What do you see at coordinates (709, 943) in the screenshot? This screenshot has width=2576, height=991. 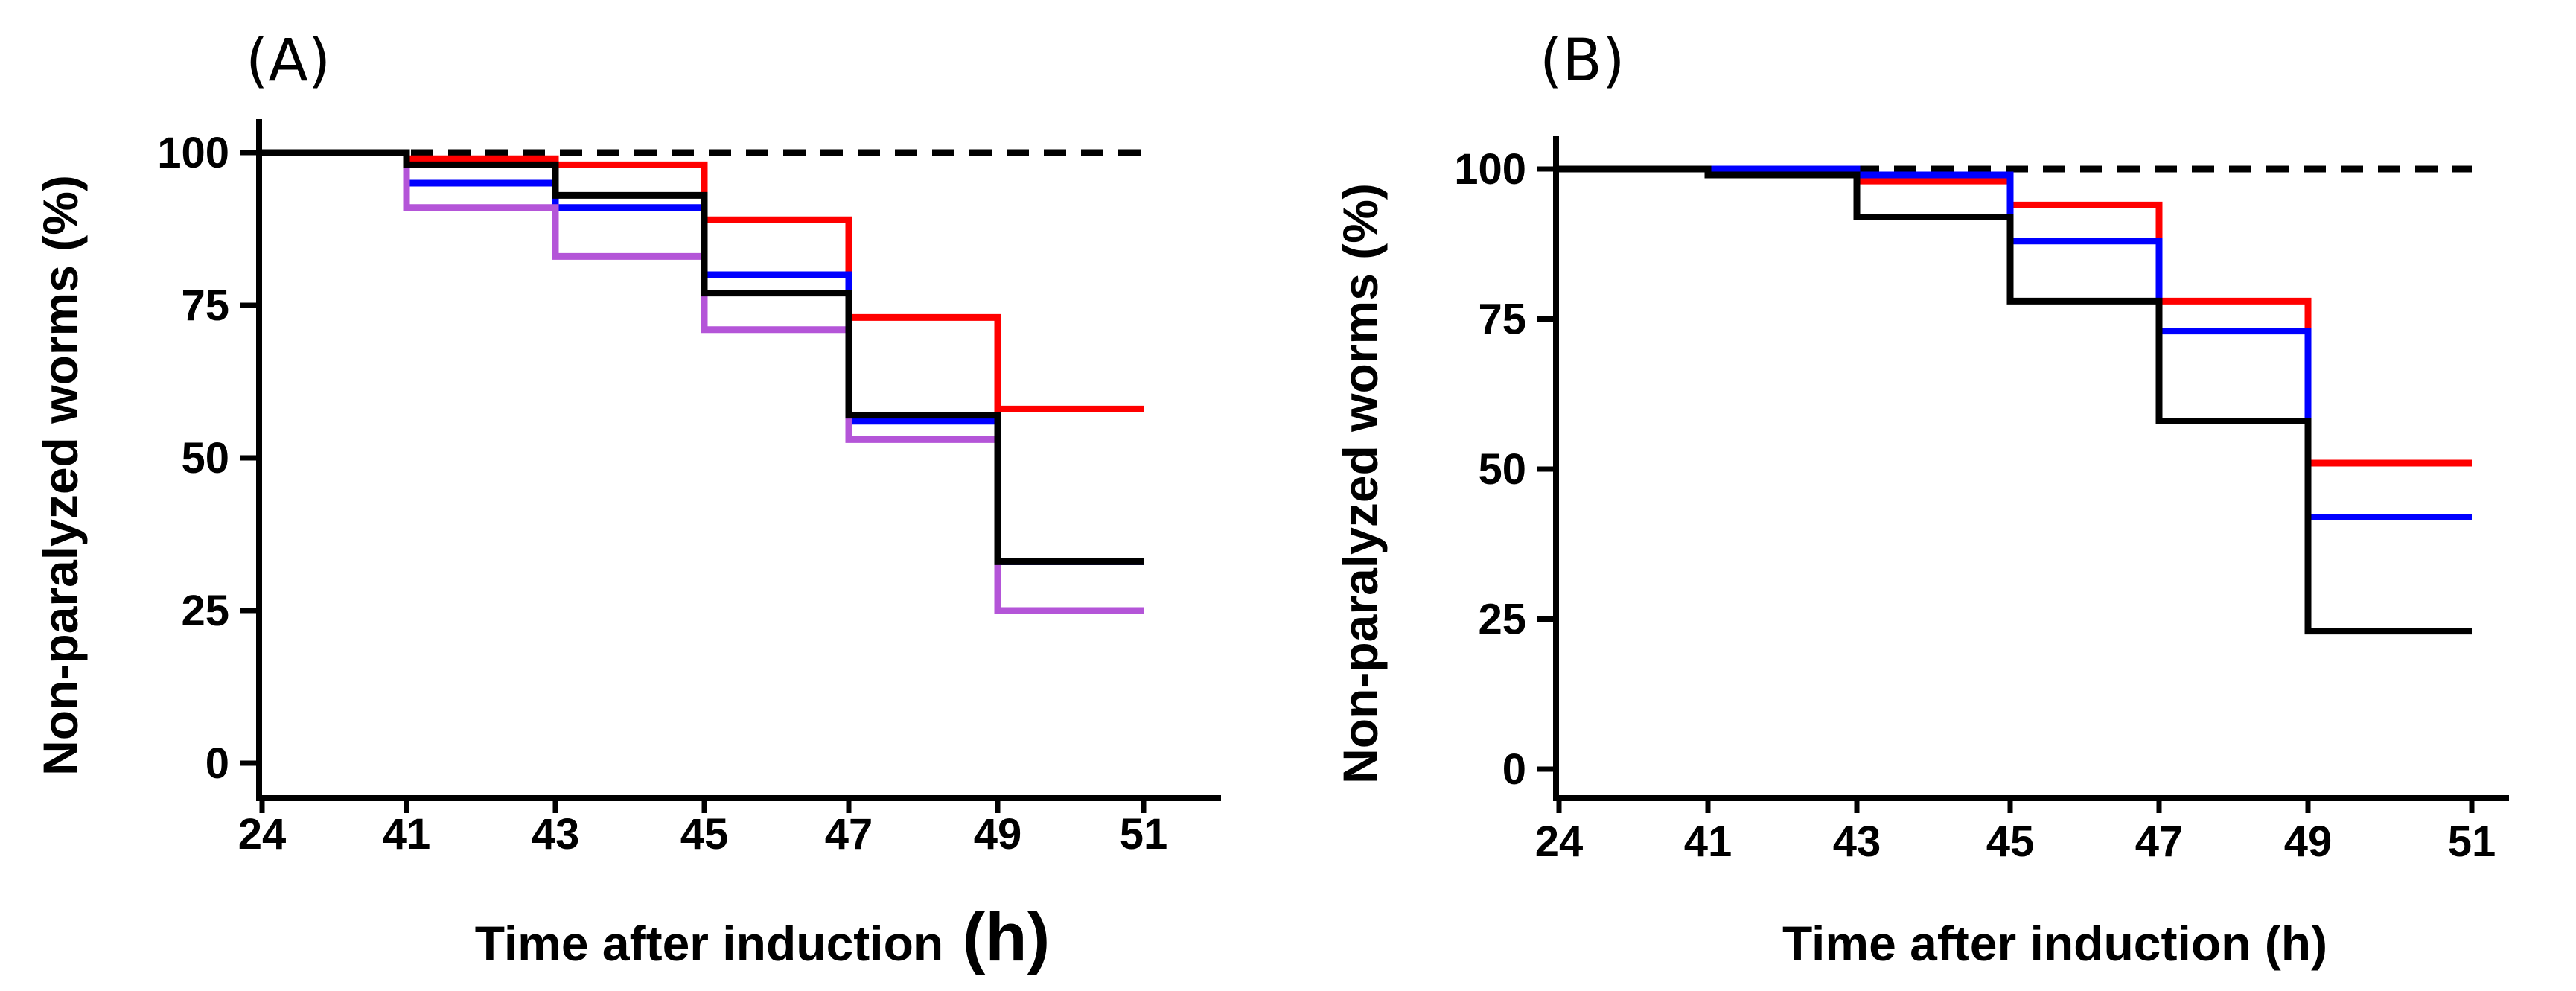 I see `x-axis-title-text: Time after induction` at bounding box center [709, 943].